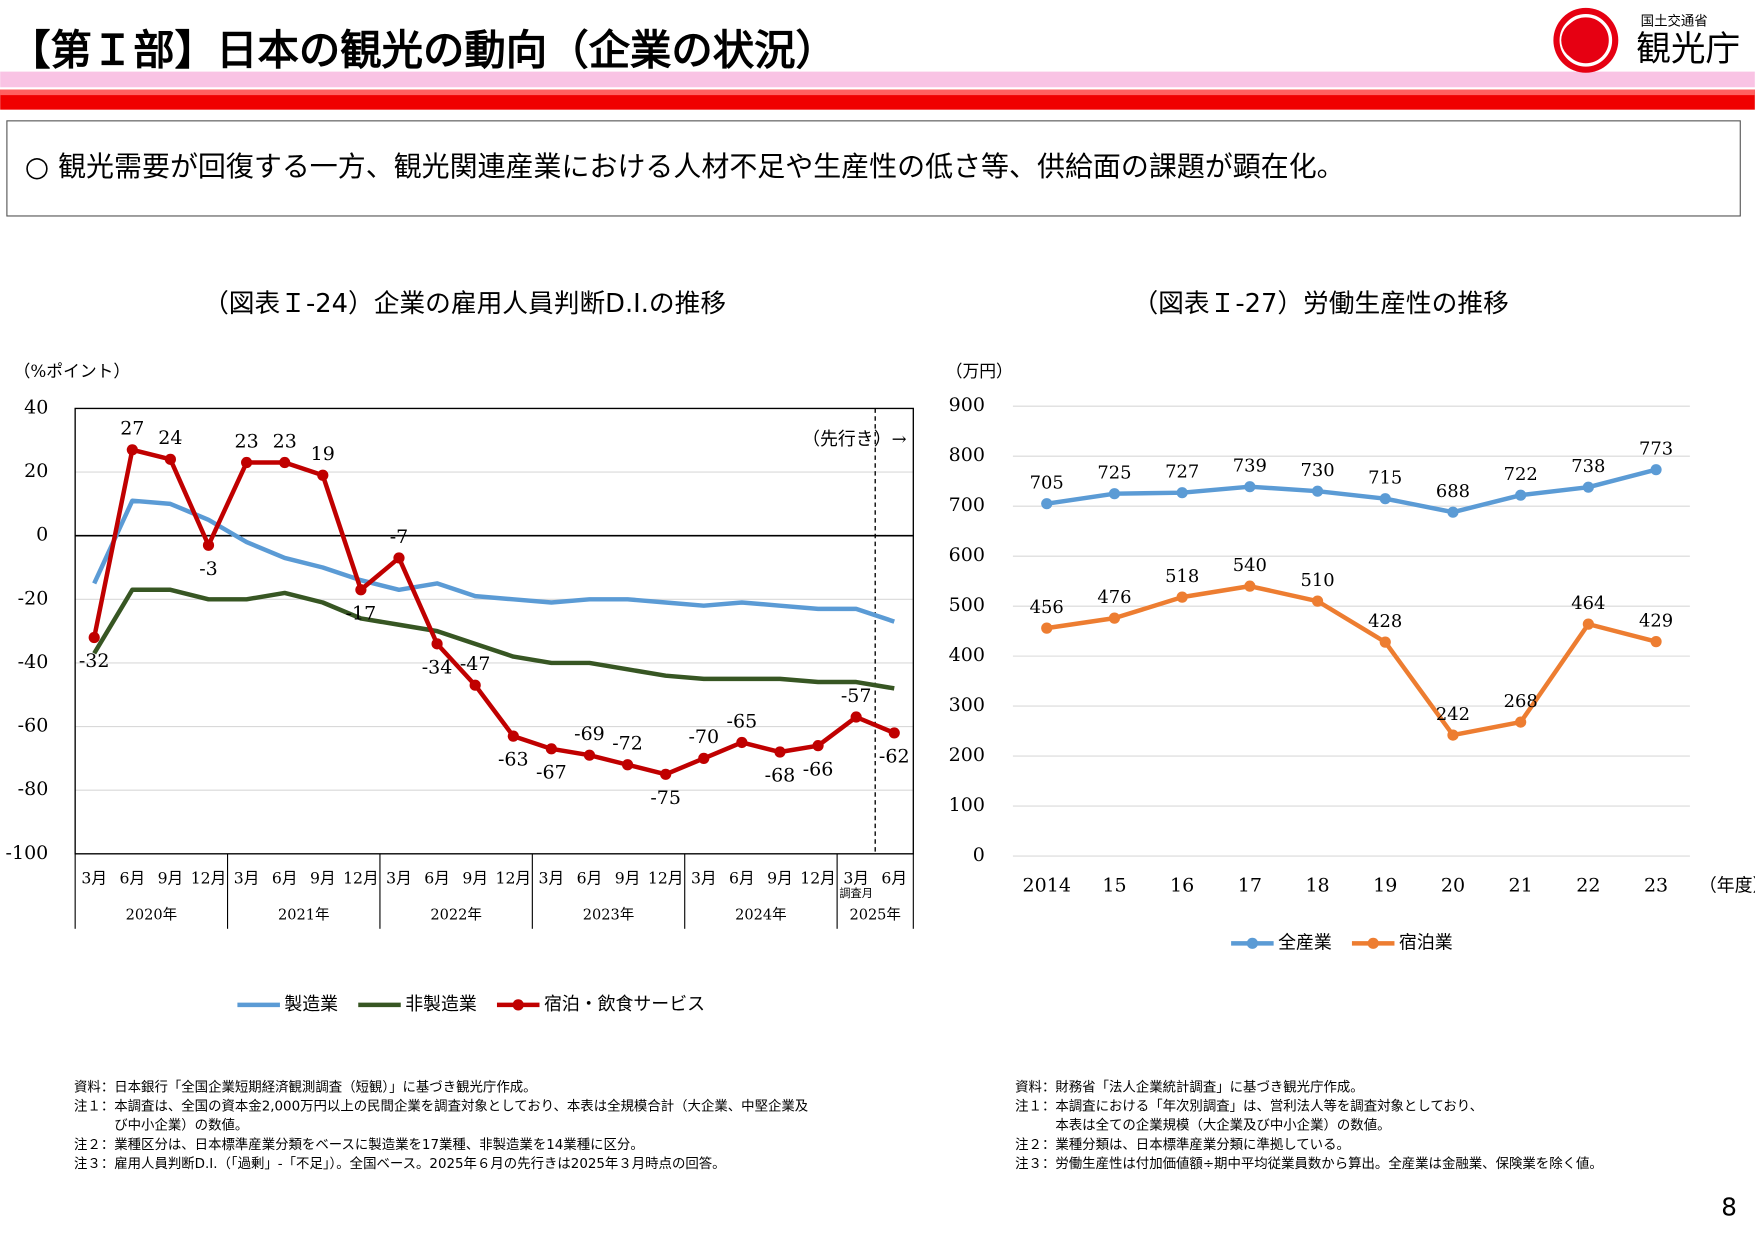 This screenshot has width=1755, height=1245. I want to click on data-label: 19, so click(323, 454).